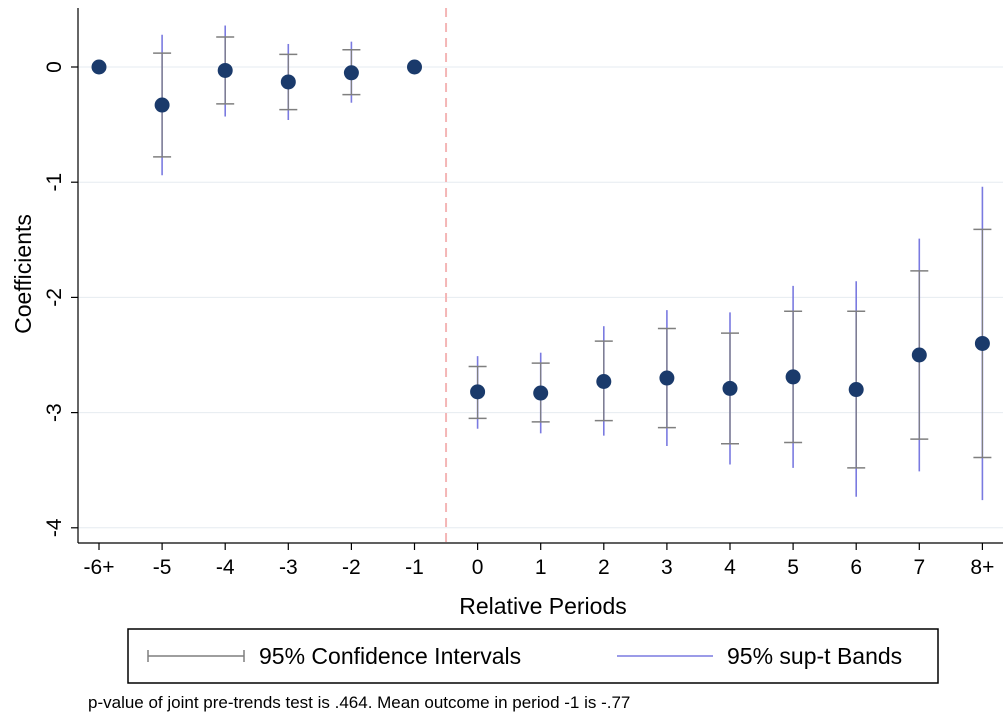  I want to click on legend-supt-label: 95% sup-t Bands, so click(814, 656).